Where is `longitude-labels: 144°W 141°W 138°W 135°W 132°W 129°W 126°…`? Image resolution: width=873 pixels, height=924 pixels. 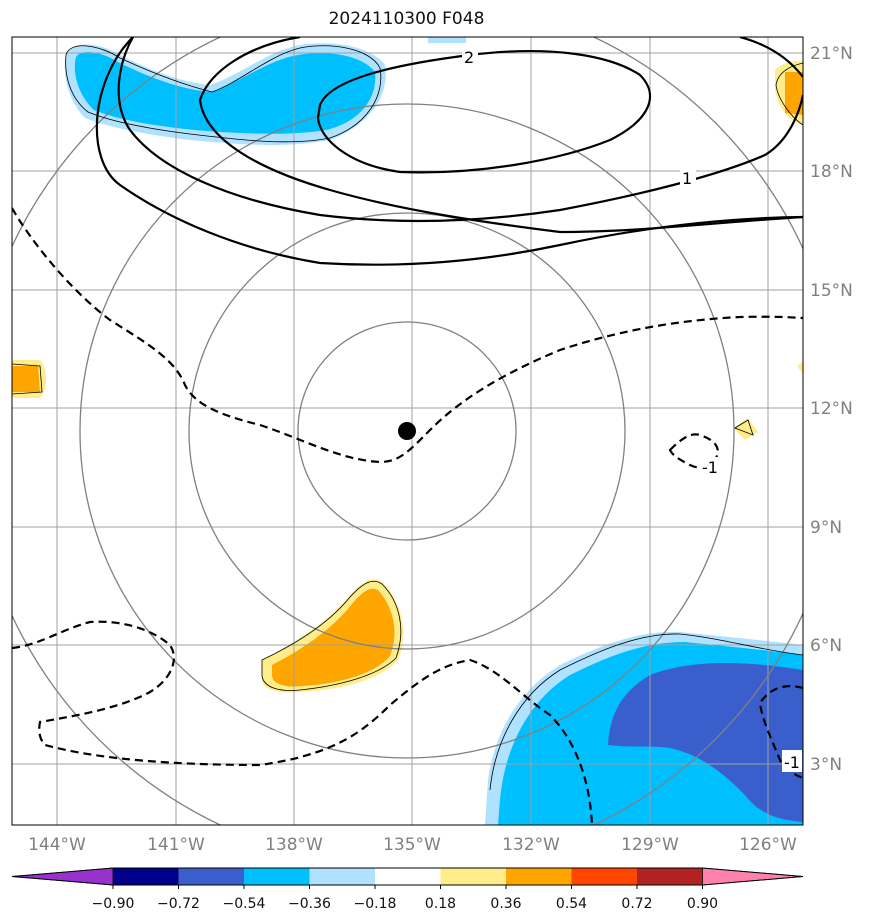
longitude-labels: 144°W 141°W 138°W 135°W 132°W 129°W 126°… is located at coordinates (412, 845).